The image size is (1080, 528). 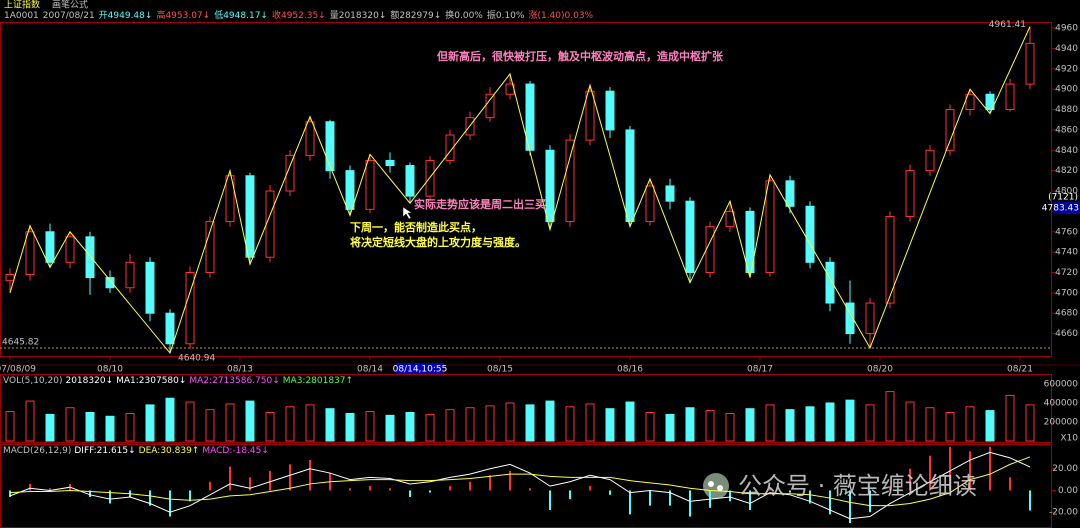 I want to click on y-tick-label: 4880, so click(x=1066, y=110).